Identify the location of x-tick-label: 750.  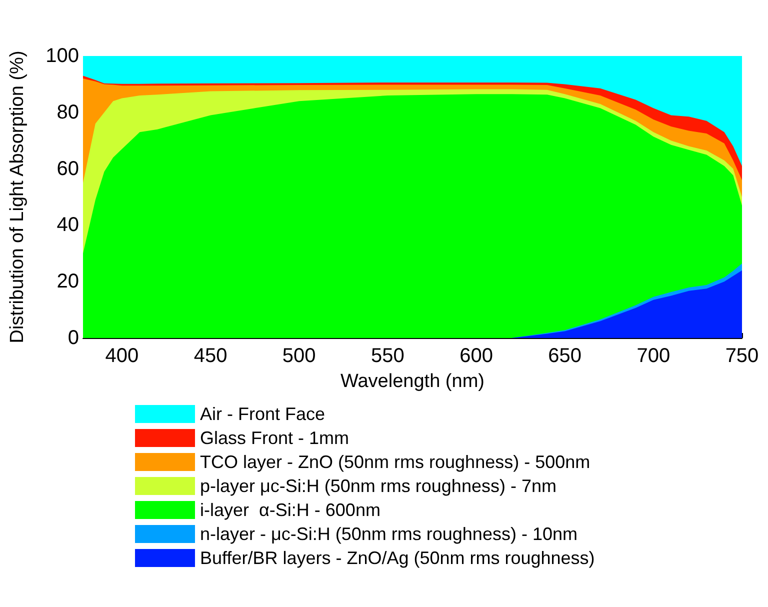
(742, 356).